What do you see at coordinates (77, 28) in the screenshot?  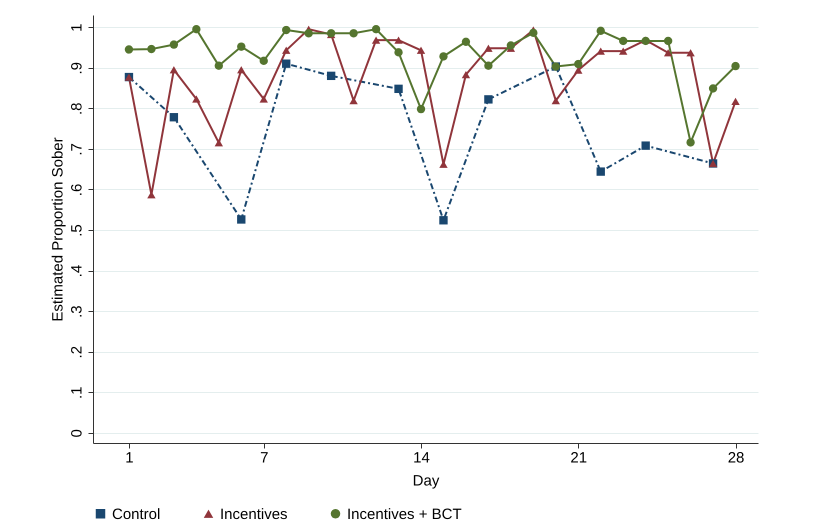 I see `y-tick-label: 1` at bounding box center [77, 28].